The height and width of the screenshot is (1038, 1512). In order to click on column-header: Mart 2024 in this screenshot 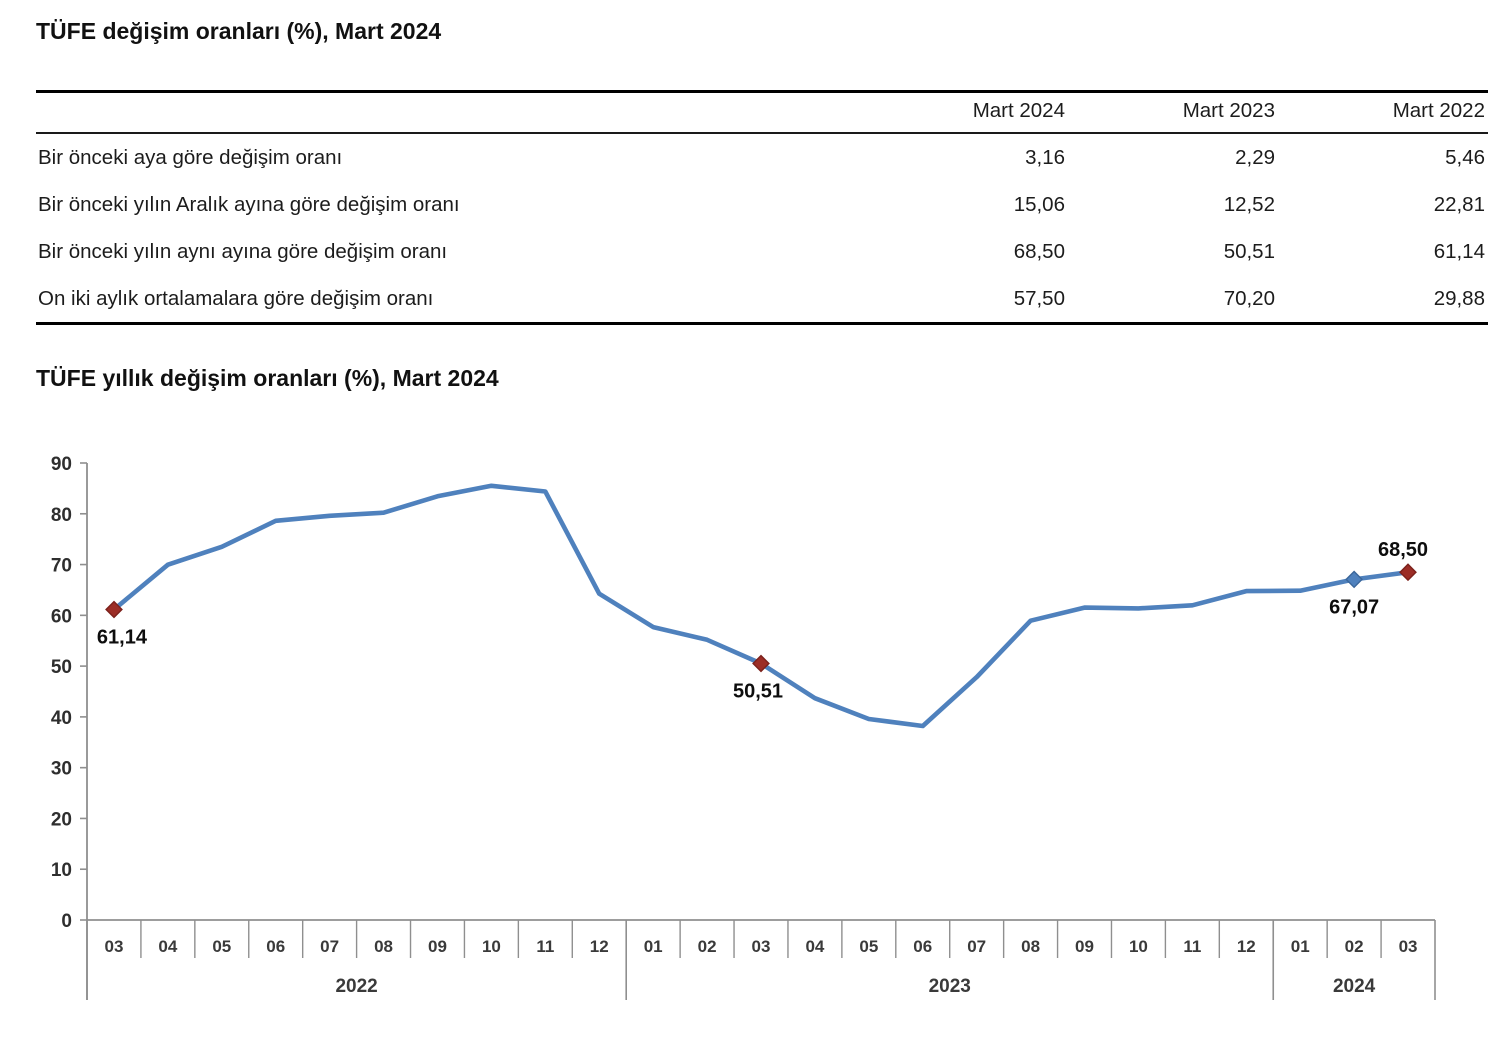, I will do `click(963, 112)`.